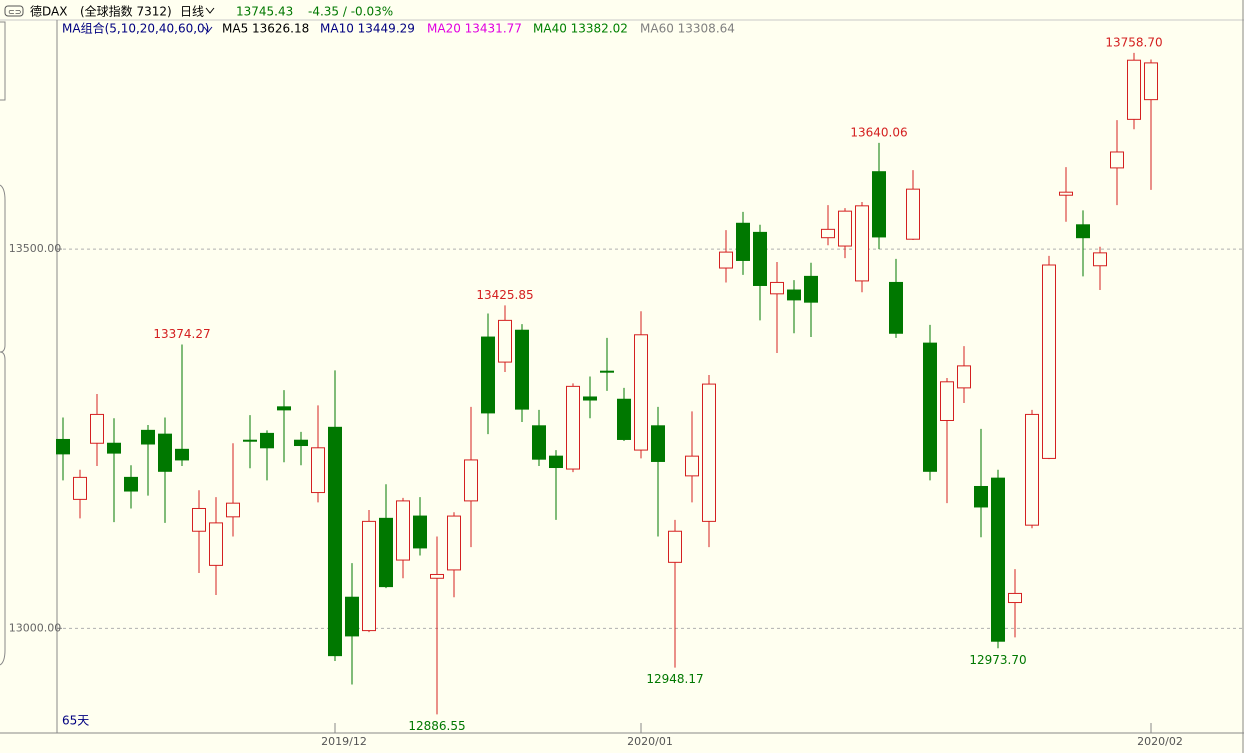 This screenshot has height=753, width=1244. Describe the element at coordinates (344, 741) in the screenshot. I see `x-tick-label: 2019/12` at that location.